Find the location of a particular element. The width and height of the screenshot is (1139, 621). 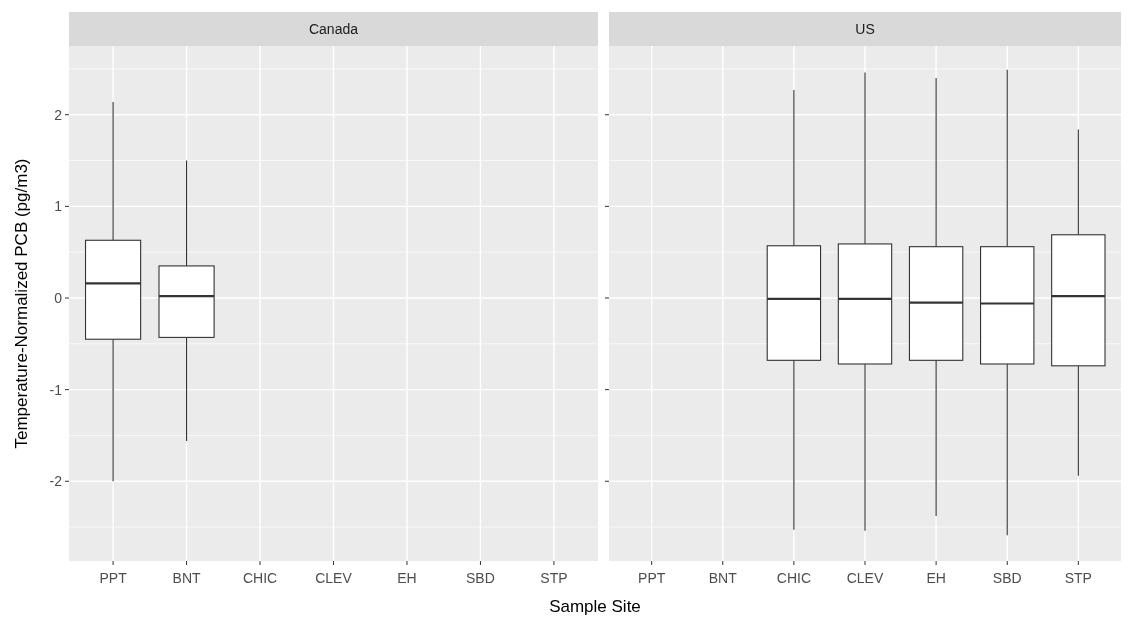

y-tick-label: 2 is located at coordinates (58, 114).